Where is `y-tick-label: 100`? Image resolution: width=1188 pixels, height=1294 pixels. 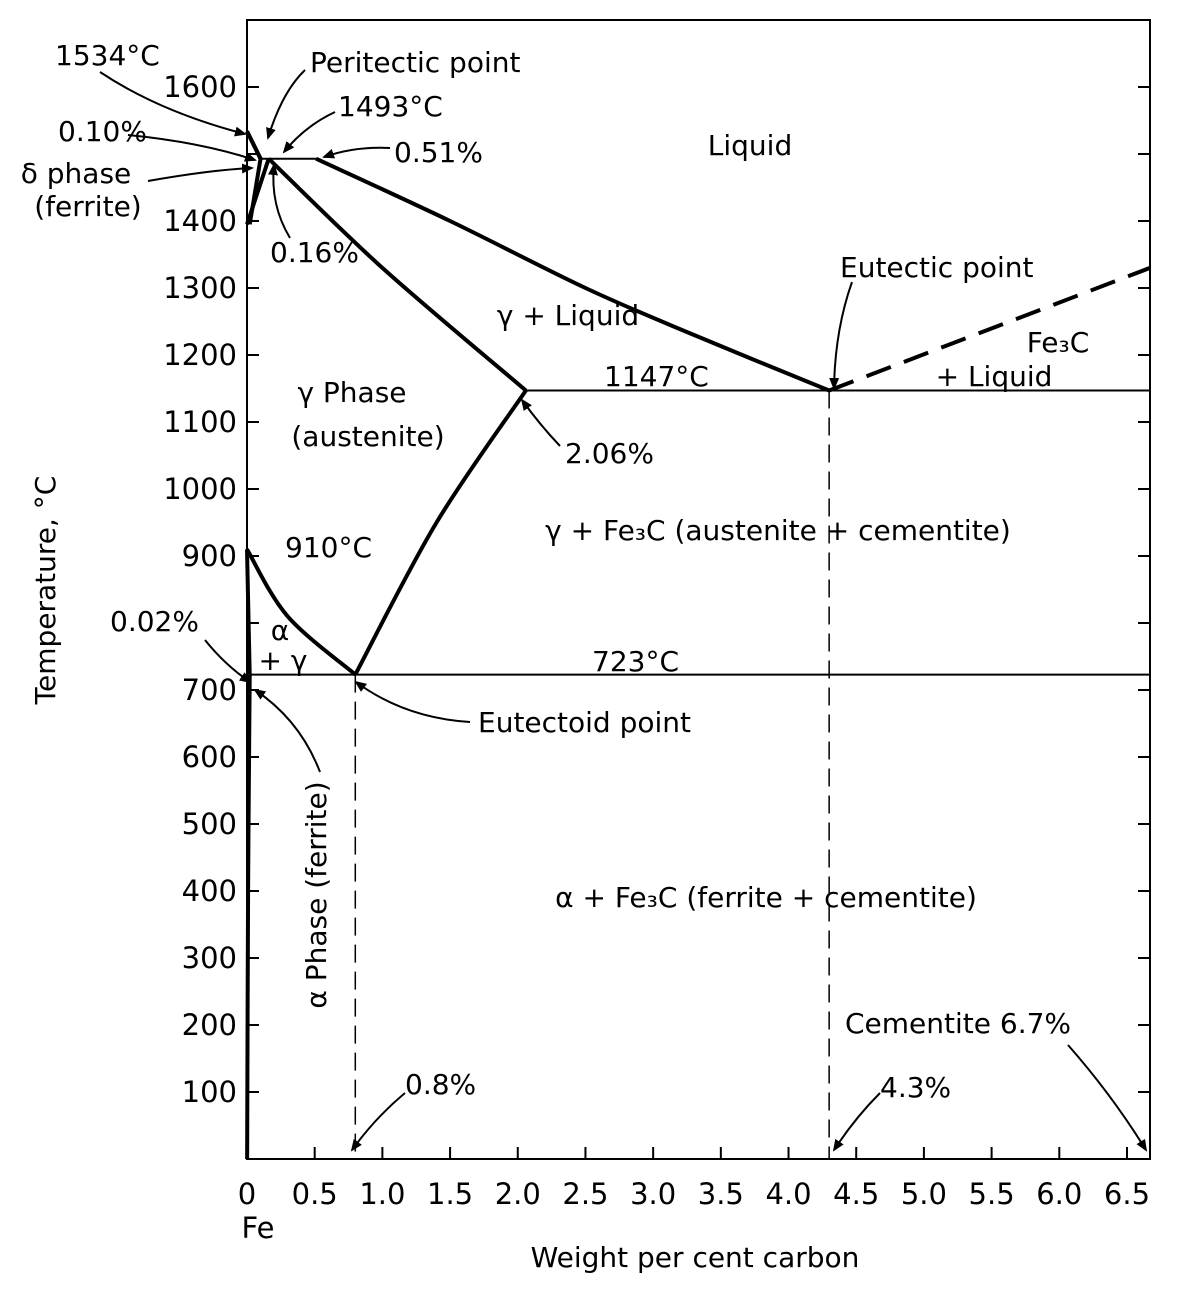 y-tick-label: 100 is located at coordinates (209, 1092).